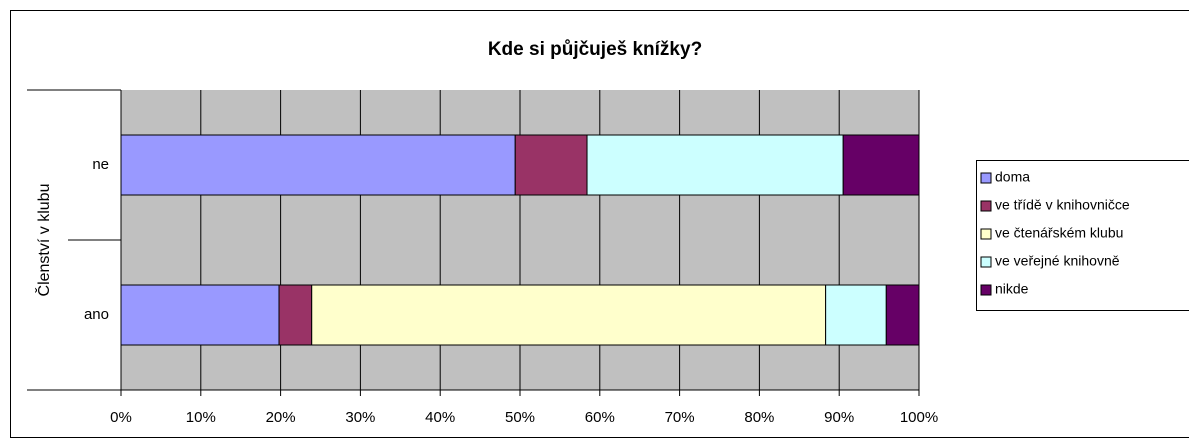 The height and width of the screenshot is (448, 1189). Describe the element at coordinates (680, 417) in the screenshot. I see `x-tick-label: 70%` at that location.